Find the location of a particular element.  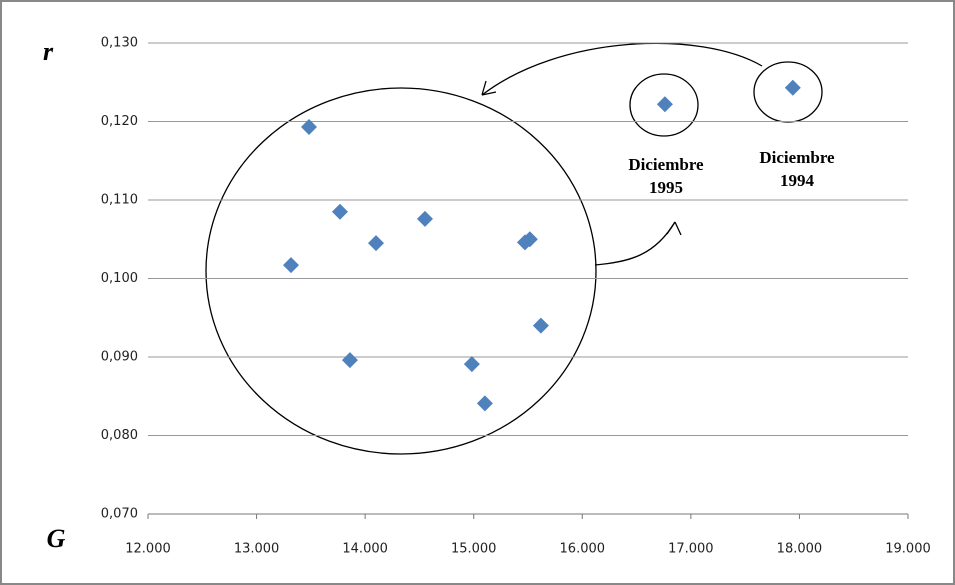

x-tick-label: 16.000 is located at coordinates (583, 549).